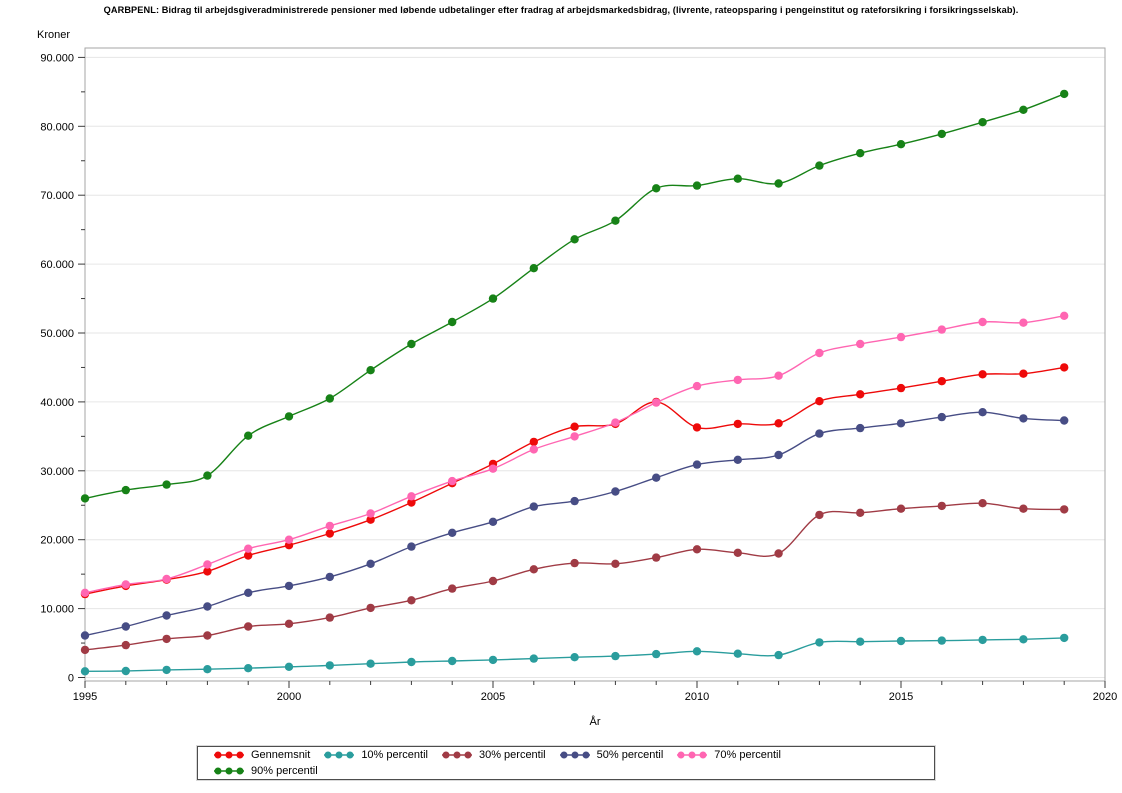 This screenshot has width=1122, height=793. Describe the element at coordinates (566, 771) in the screenshot. I see `legend-row: 90% percentil` at that location.